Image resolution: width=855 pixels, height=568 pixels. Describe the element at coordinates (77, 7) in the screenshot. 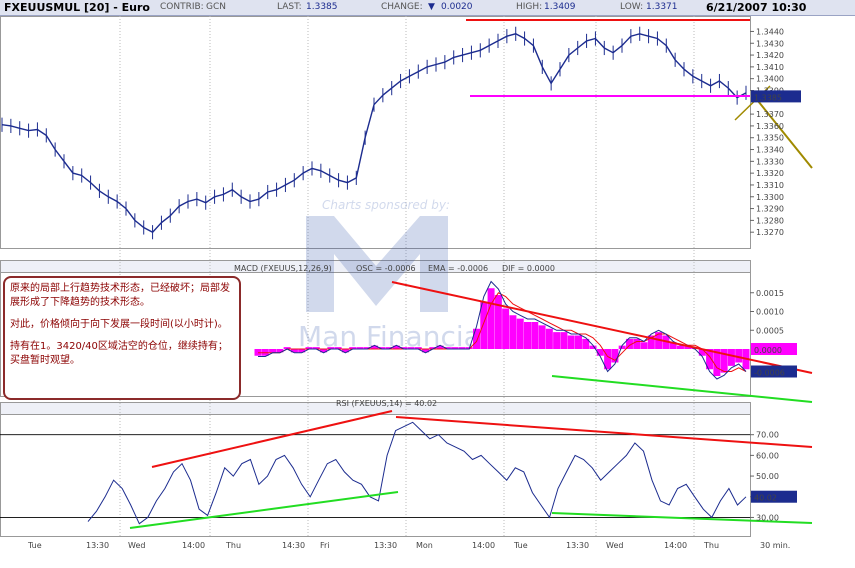

I see `symbol-title: FXEUUSMUL [20] - Euro` at that location.